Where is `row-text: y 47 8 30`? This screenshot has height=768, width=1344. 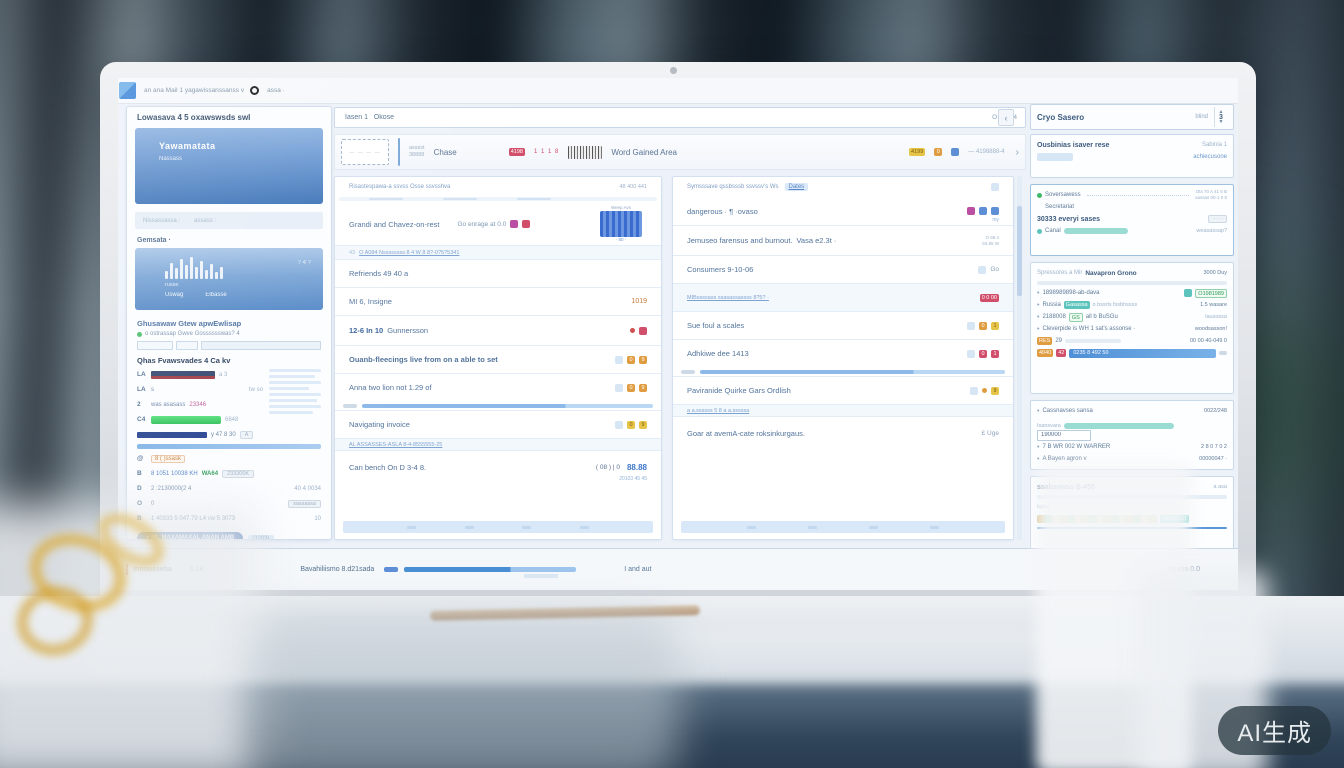
row-text: y 47 8 30 is located at coordinates (223, 434).